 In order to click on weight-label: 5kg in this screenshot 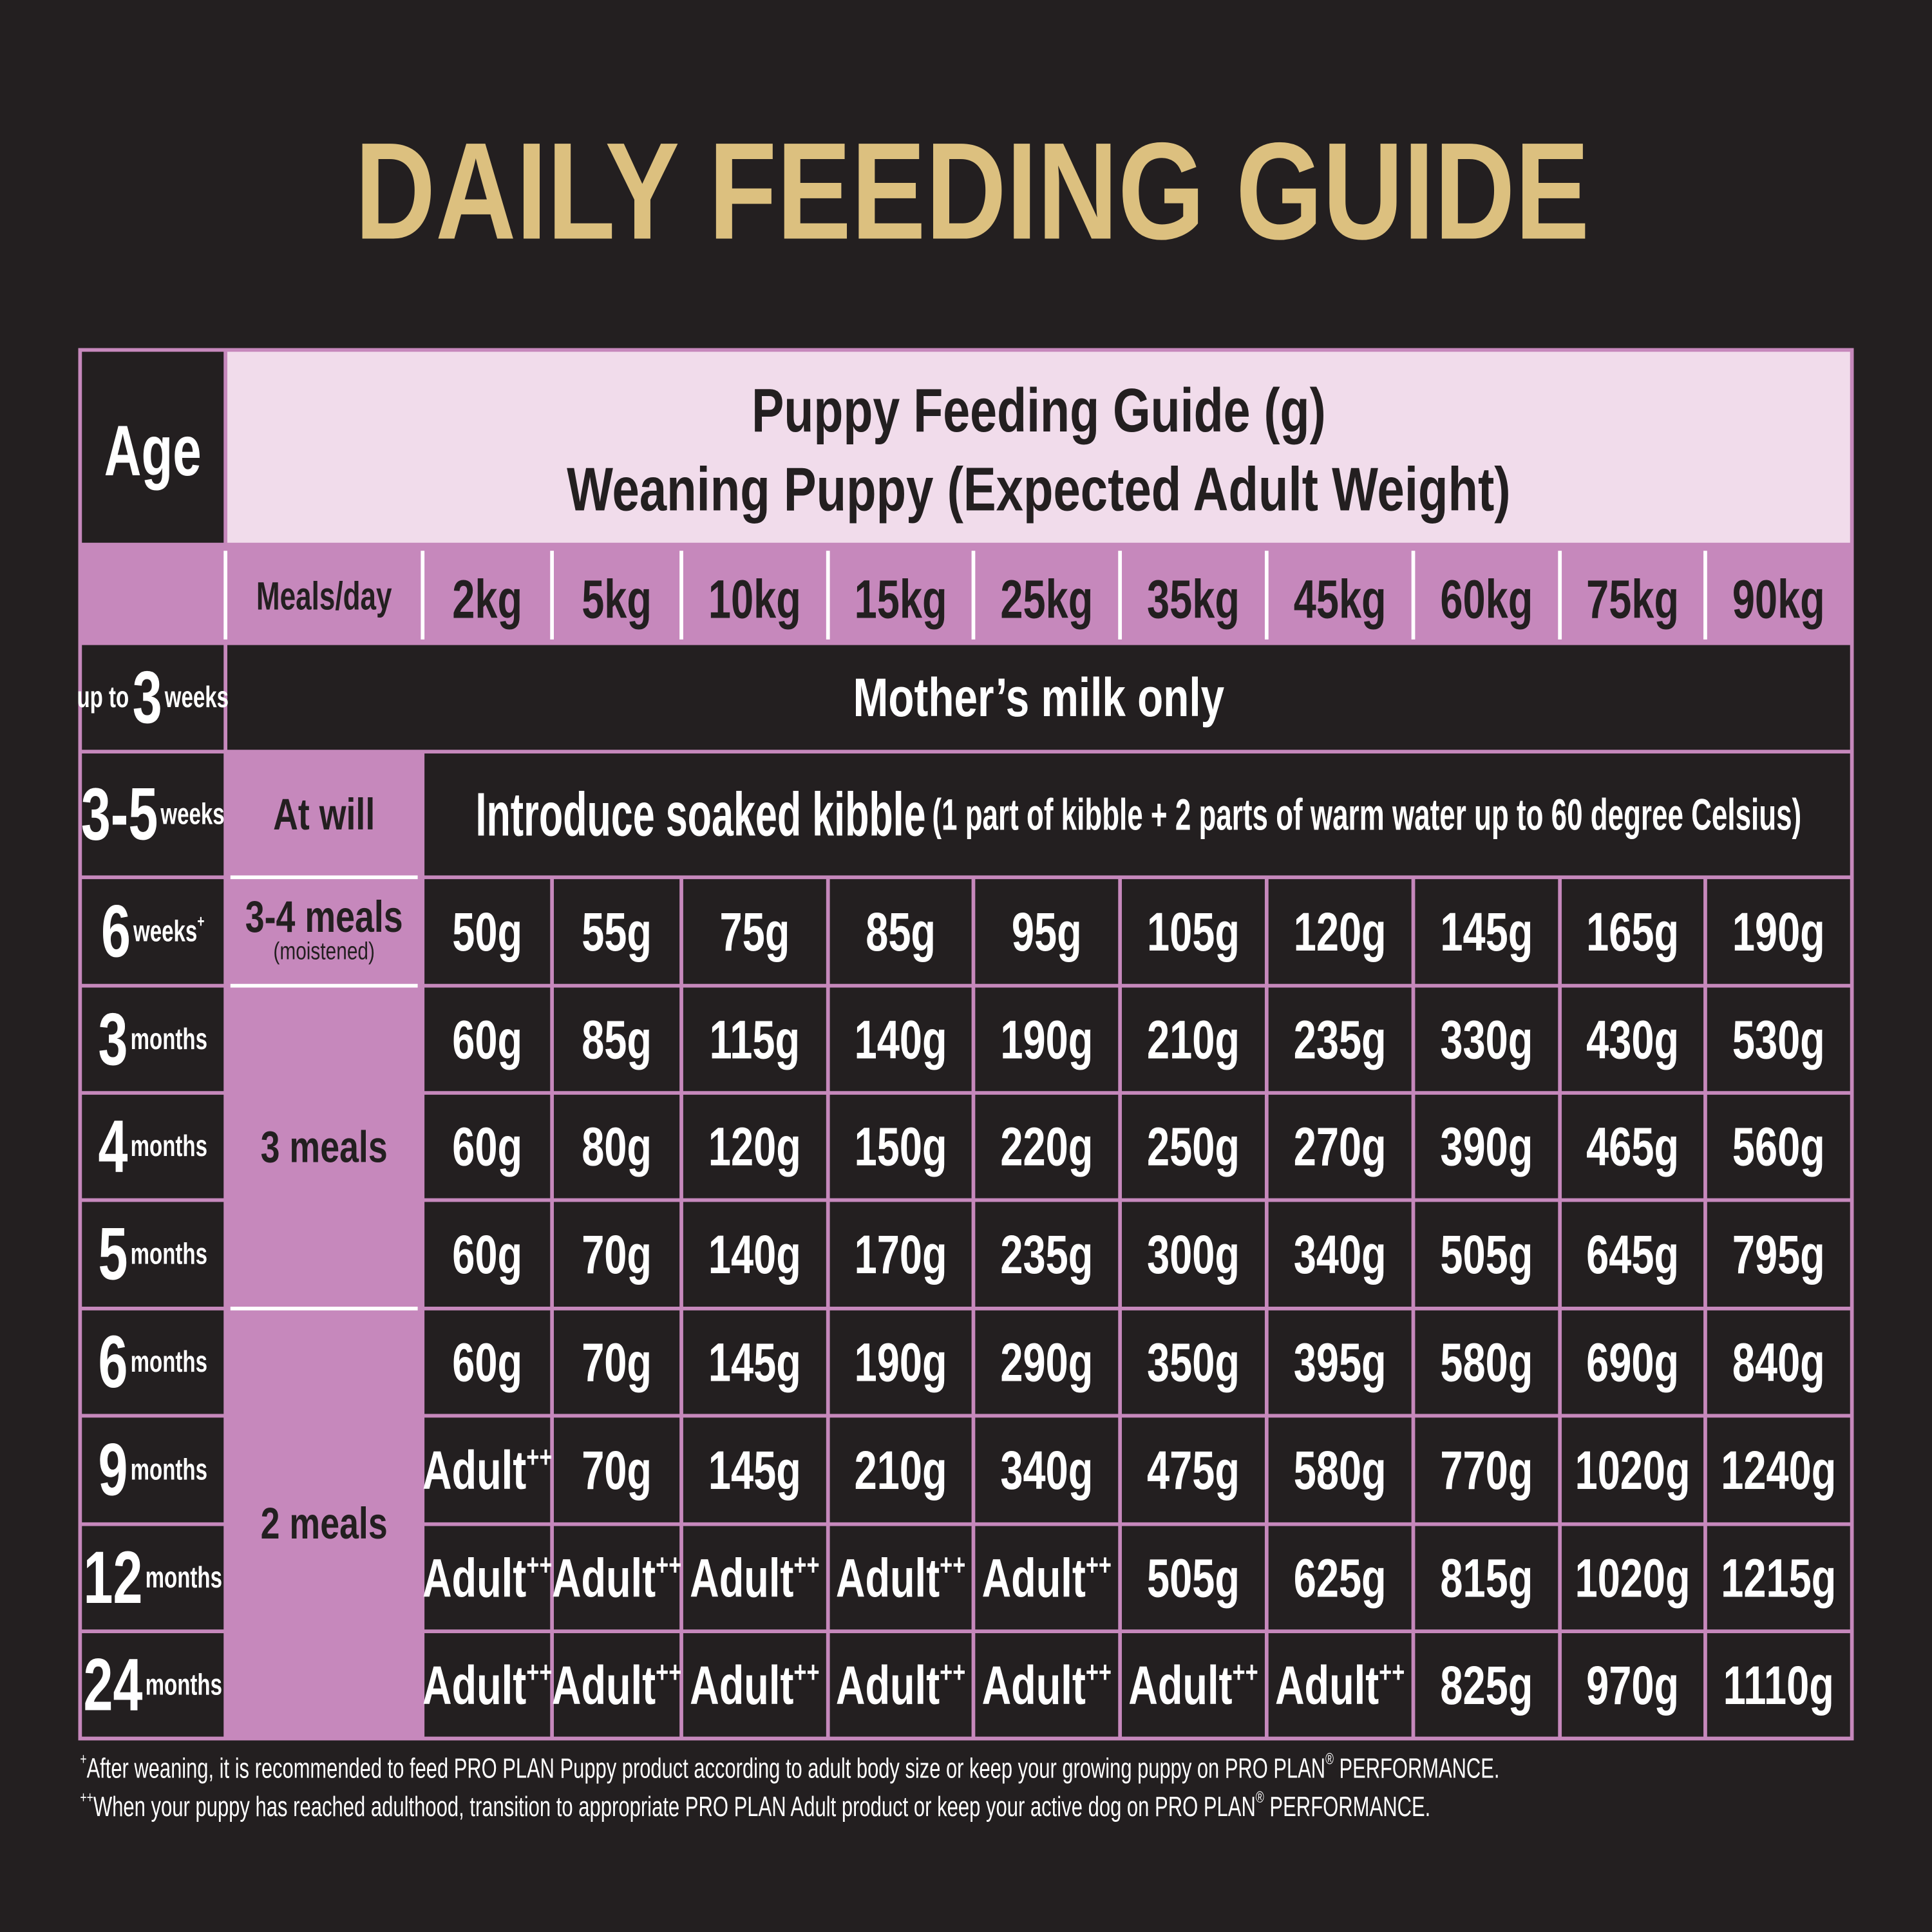, I will do `click(617, 599)`.